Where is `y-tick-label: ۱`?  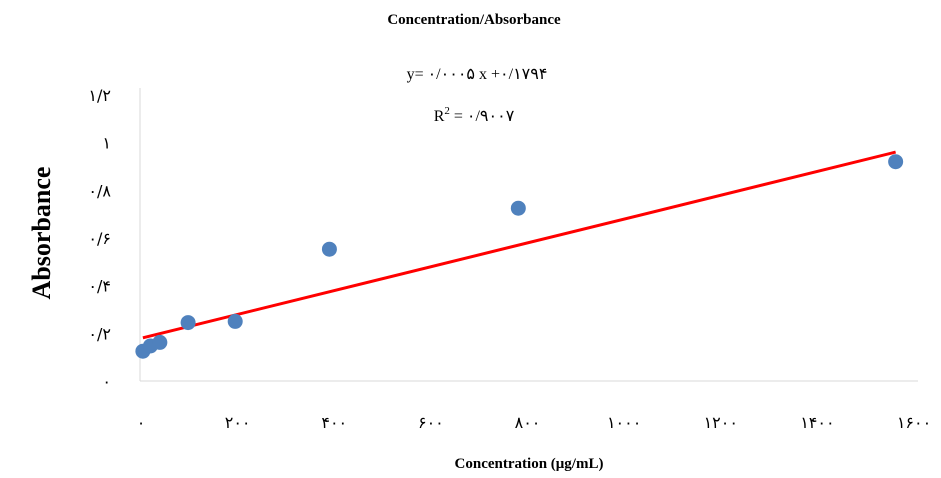
y-tick-label: ۱ is located at coordinates (106, 143).